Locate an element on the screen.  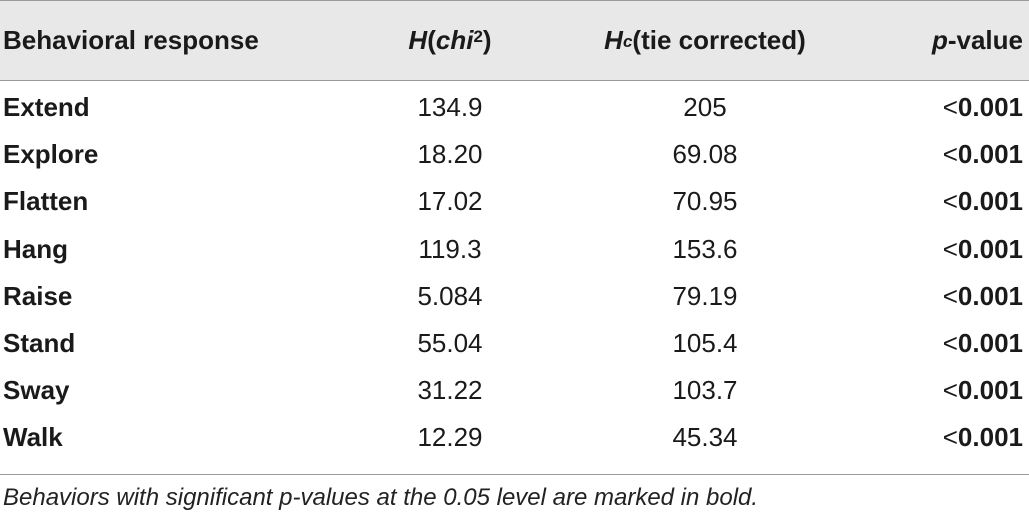
cell-h: 5.084 is located at coordinates (450, 295).